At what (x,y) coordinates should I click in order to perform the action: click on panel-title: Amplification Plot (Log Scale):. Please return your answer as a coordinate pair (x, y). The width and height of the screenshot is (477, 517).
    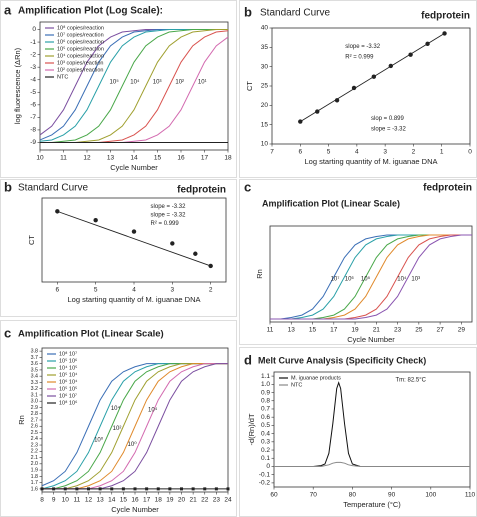
    Looking at the image, I should click on (90, 11).